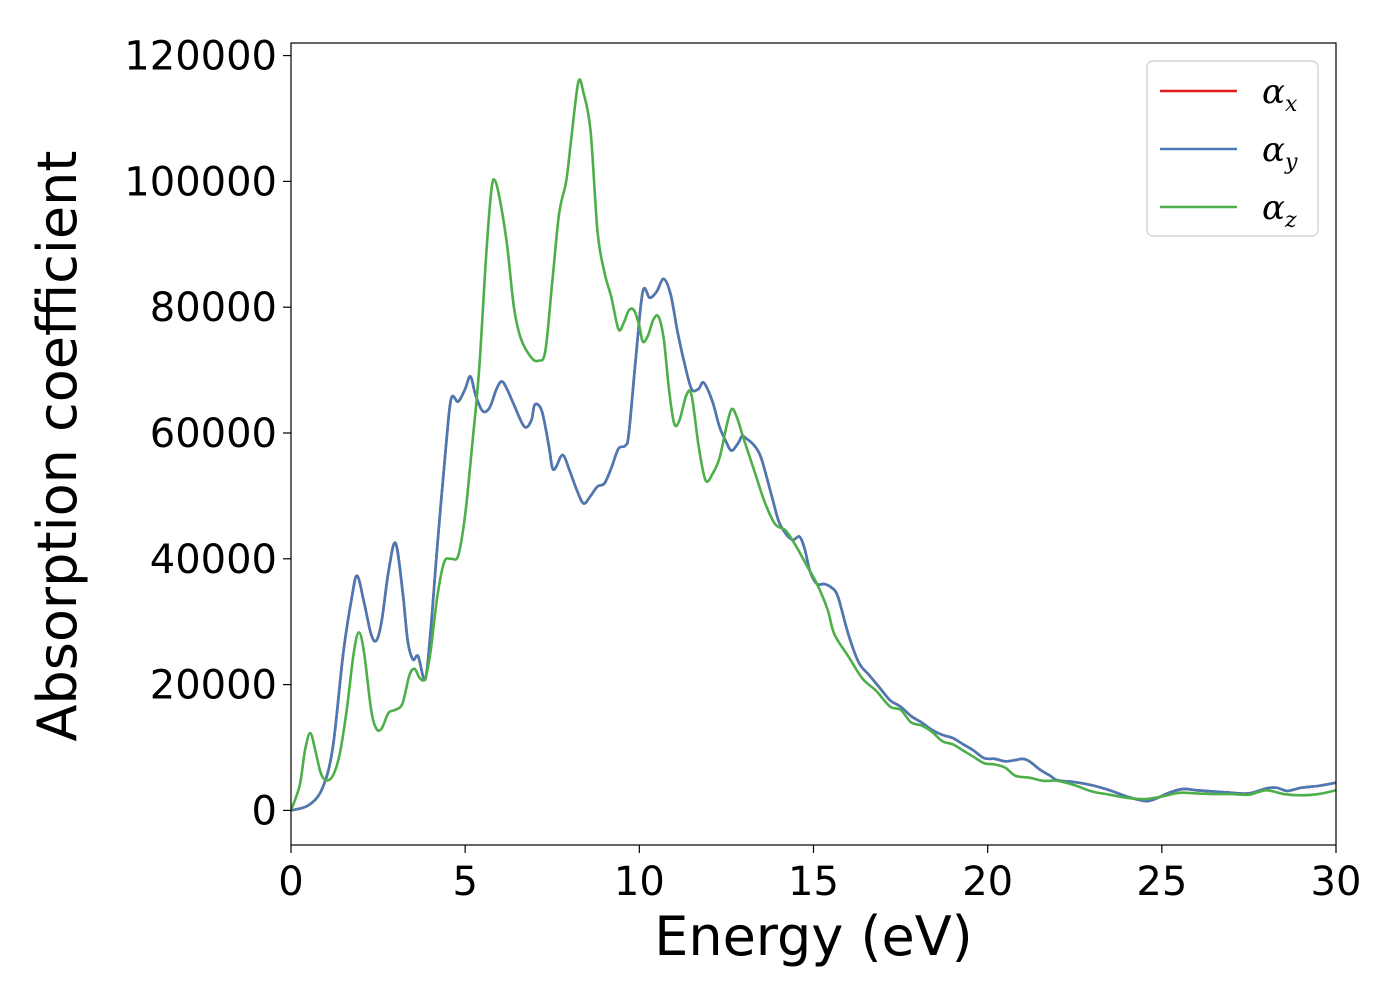 The height and width of the screenshot is (1000, 1400). Describe the element at coordinates (213, 686) in the screenshot. I see `y-tick-label: 20000` at that location.